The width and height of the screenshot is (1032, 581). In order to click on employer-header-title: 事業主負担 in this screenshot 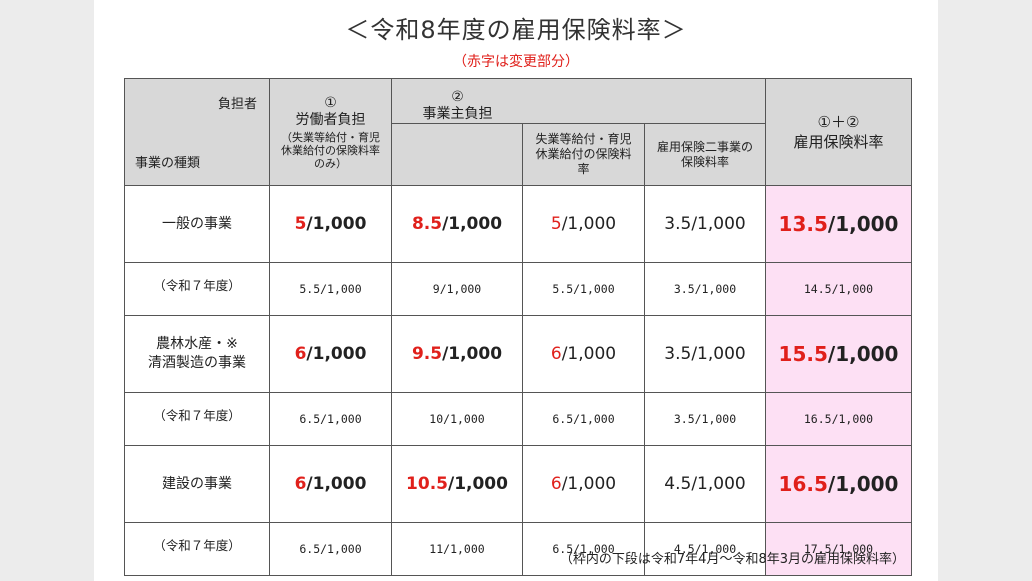, I will do `click(457, 114)`.